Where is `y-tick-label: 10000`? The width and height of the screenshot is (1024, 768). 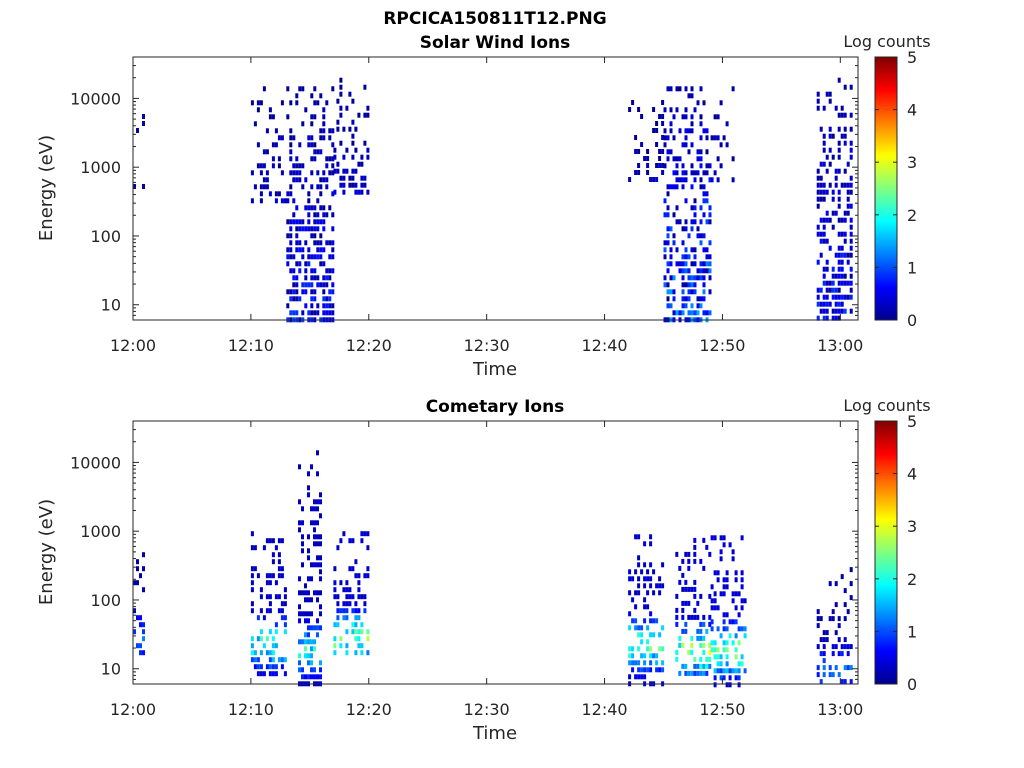 y-tick-label: 10000 is located at coordinates (95, 98).